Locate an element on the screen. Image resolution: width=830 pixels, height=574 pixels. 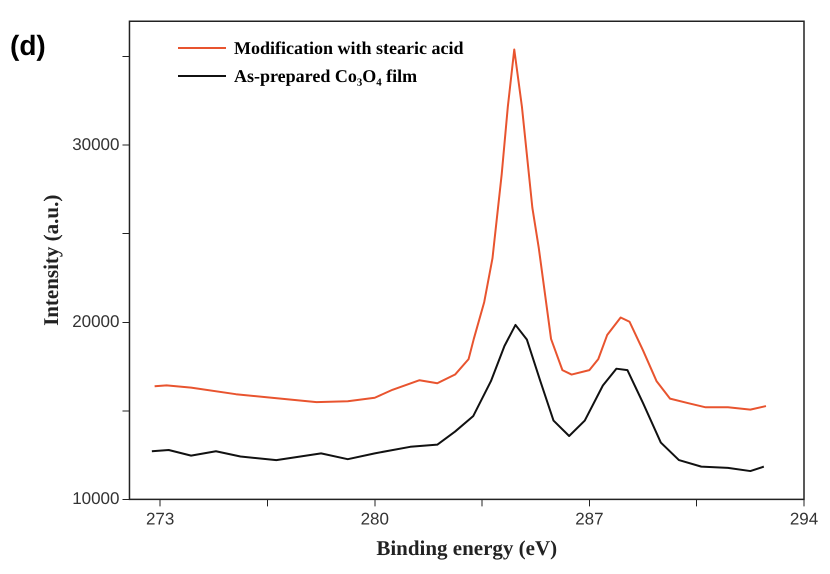
y-tick-label: 30000 is located at coordinates (96, 144).